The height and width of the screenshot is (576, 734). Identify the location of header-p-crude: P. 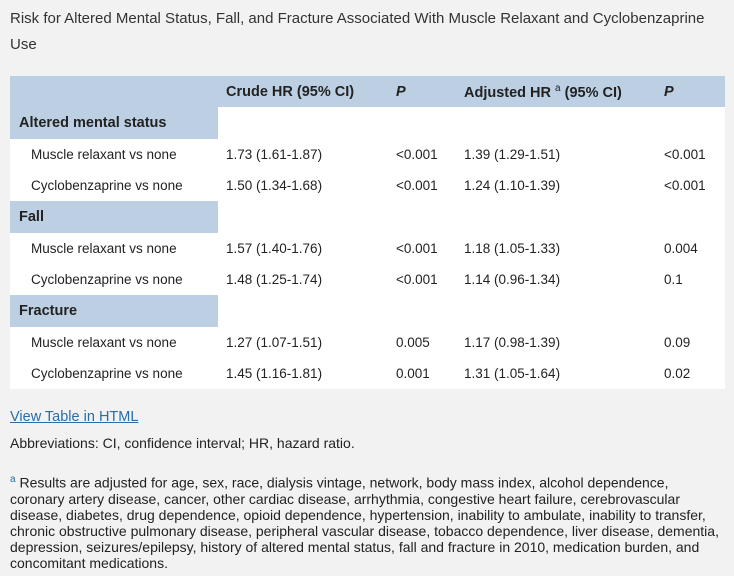
(401, 91).